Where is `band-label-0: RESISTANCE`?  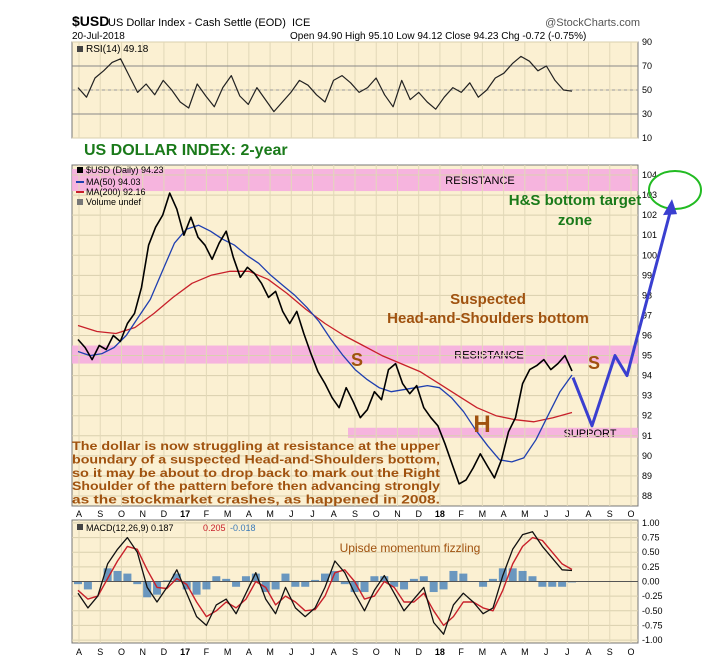 band-label-0: RESISTANCE is located at coordinates (479, 181).